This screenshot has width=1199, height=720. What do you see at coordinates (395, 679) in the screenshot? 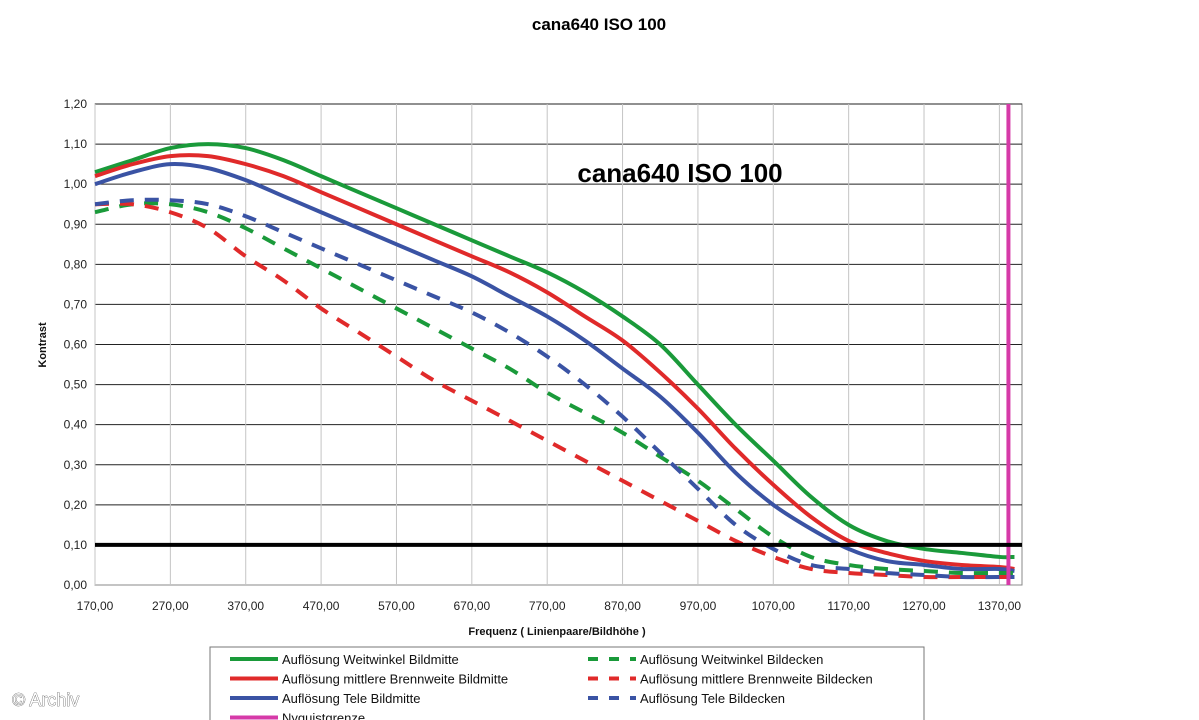
I see `legend-entry: Auflösung mittlere Brennweite Bildmitte` at bounding box center [395, 679].